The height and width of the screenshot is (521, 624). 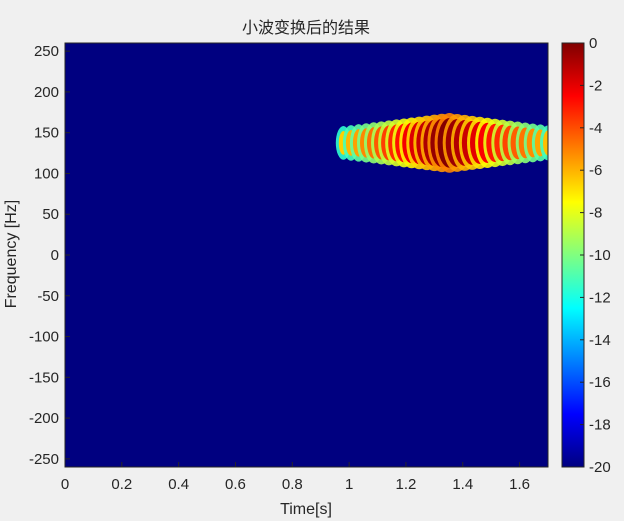 I want to click on colorbar-tick-label: -8, so click(x=595, y=213).